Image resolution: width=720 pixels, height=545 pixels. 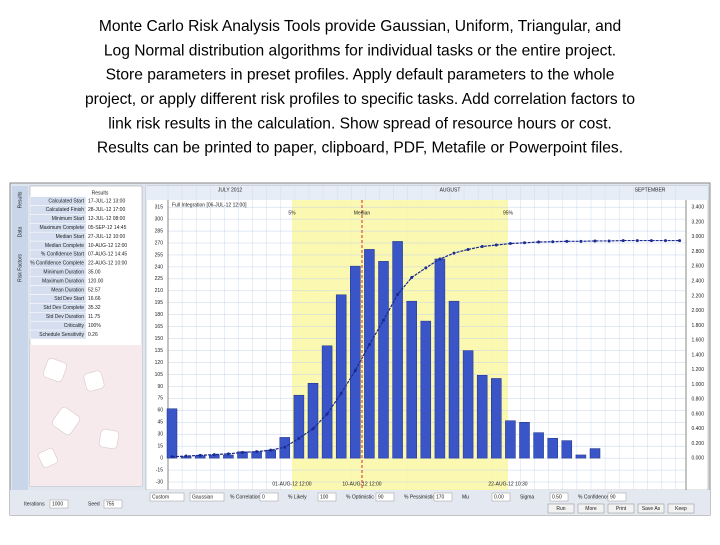 What do you see at coordinates (362, 213) in the screenshot?
I see `marker-label: Median` at bounding box center [362, 213].